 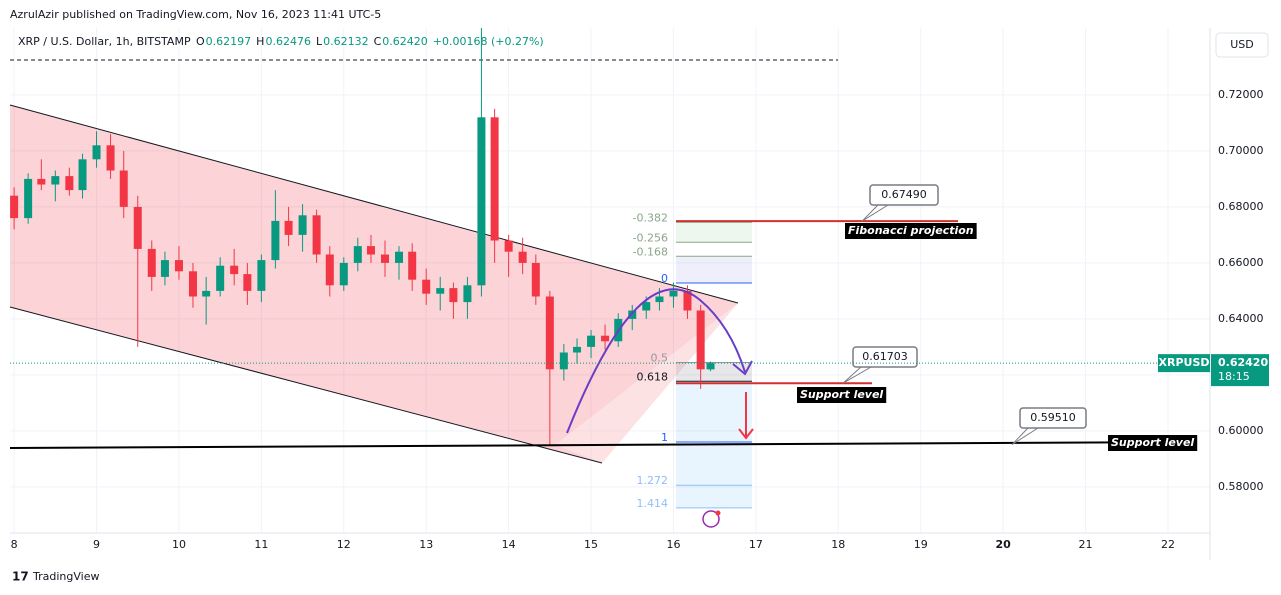 I want to click on footer-brand: TradingView, so click(x=65, y=576).